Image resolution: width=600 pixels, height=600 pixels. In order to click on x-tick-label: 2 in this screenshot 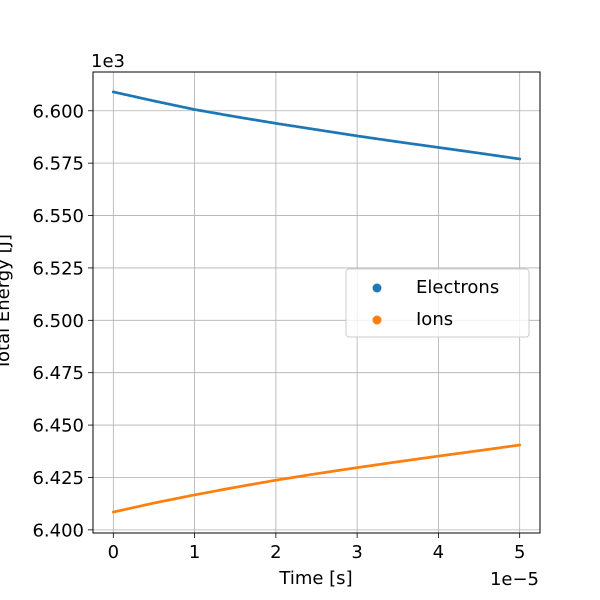, I will do `click(275, 552)`.